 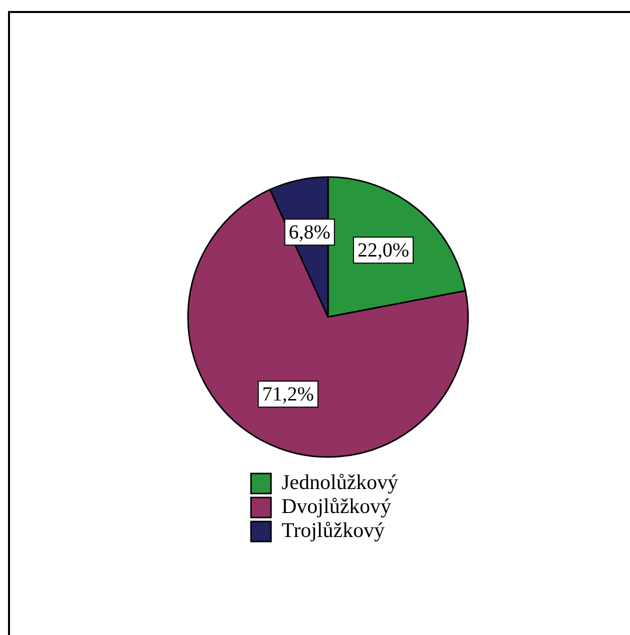 I want to click on data-label: 71,2%, so click(x=288, y=394).